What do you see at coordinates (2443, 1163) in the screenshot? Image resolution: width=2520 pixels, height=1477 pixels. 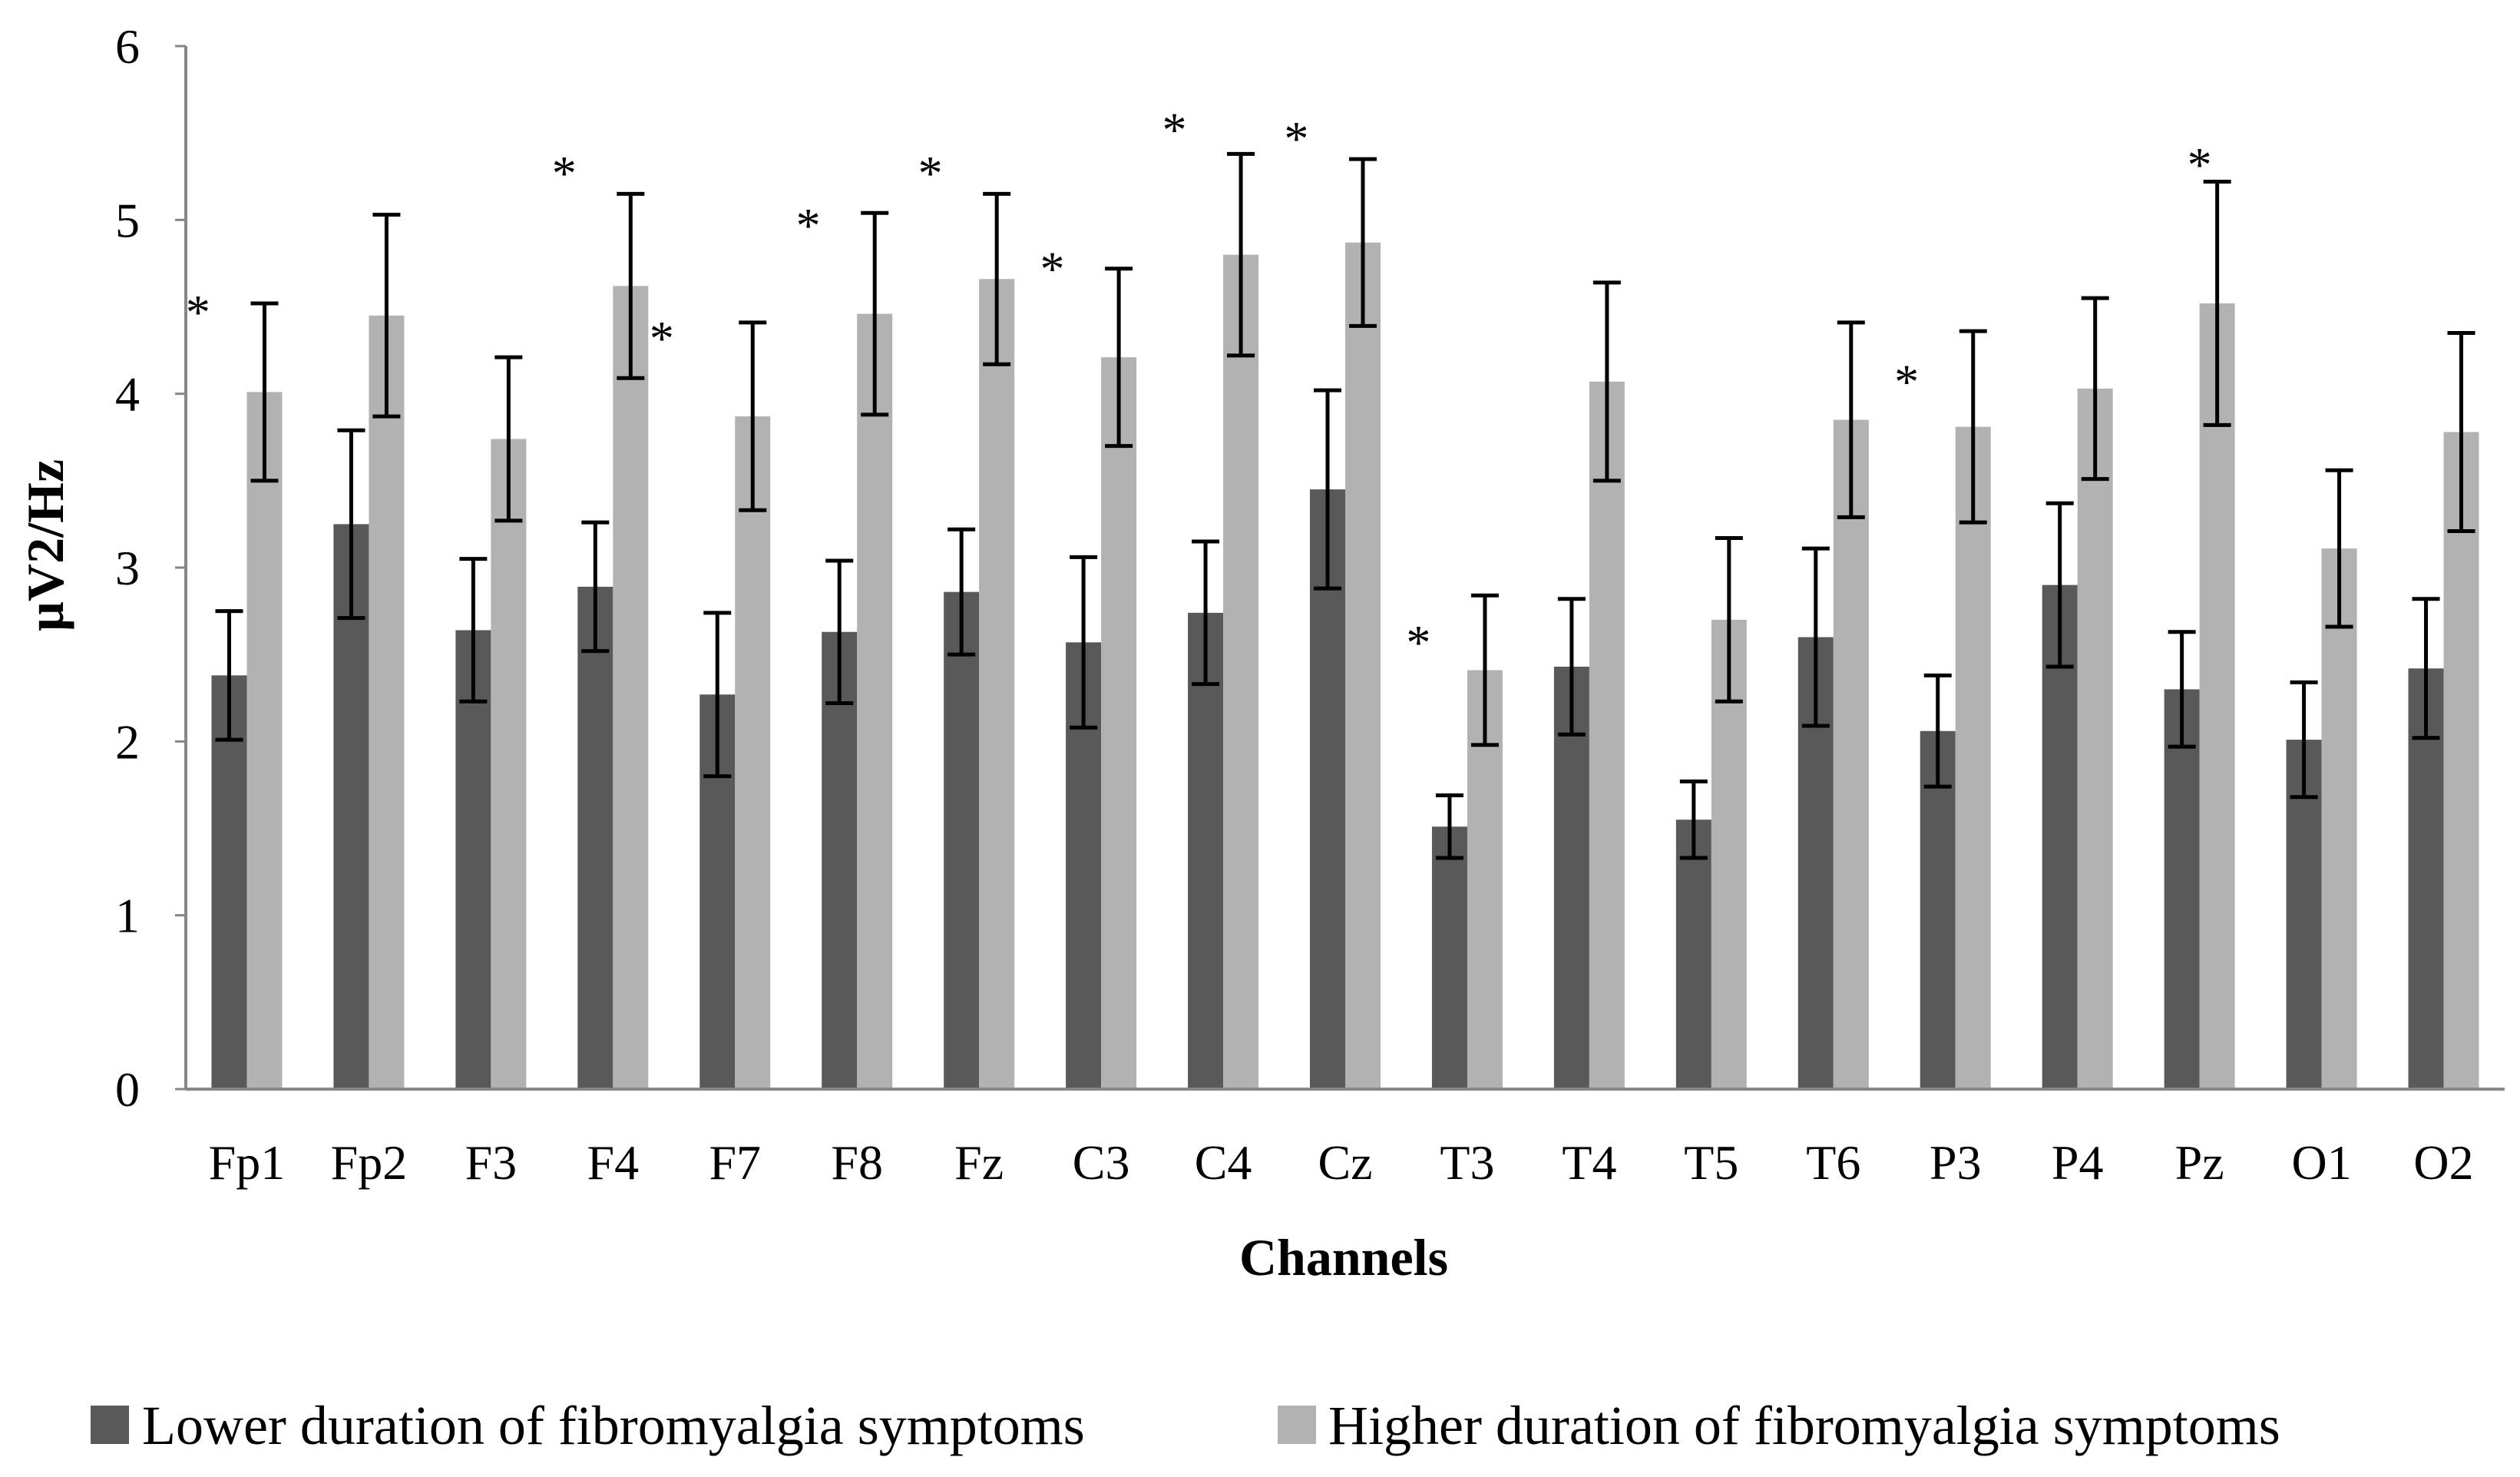 I see `x-tick-label-O2: O2` at bounding box center [2443, 1163].